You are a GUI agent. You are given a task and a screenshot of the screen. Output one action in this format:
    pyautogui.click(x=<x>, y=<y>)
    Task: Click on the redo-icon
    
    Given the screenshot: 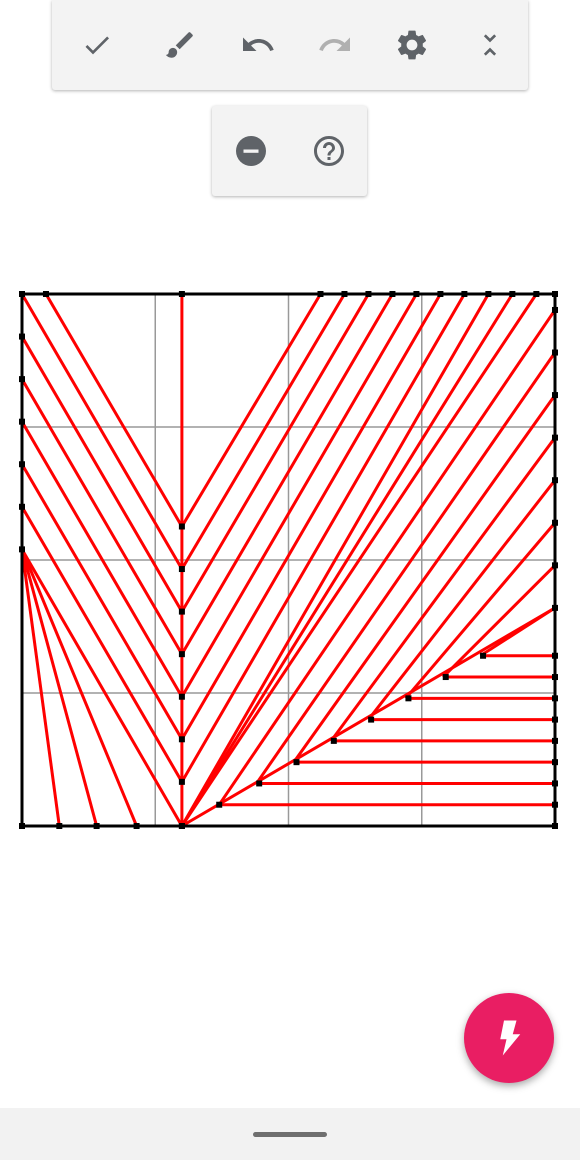 What is the action you would take?
    pyautogui.click(x=334, y=44)
    